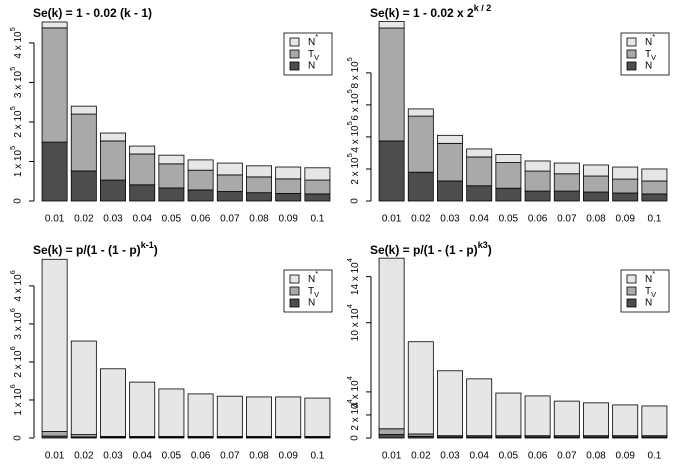 This screenshot has height=473, width=675. Describe the element at coordinates (147, 245) in the screenshot. I see `superscript: k-1` at that location.